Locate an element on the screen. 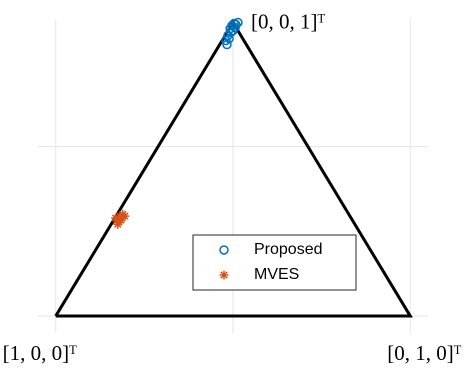 This screenshot has height=370, width=472. vertex-label: [0, 0, 1]ᵀ is located at coordinates (288, 22).